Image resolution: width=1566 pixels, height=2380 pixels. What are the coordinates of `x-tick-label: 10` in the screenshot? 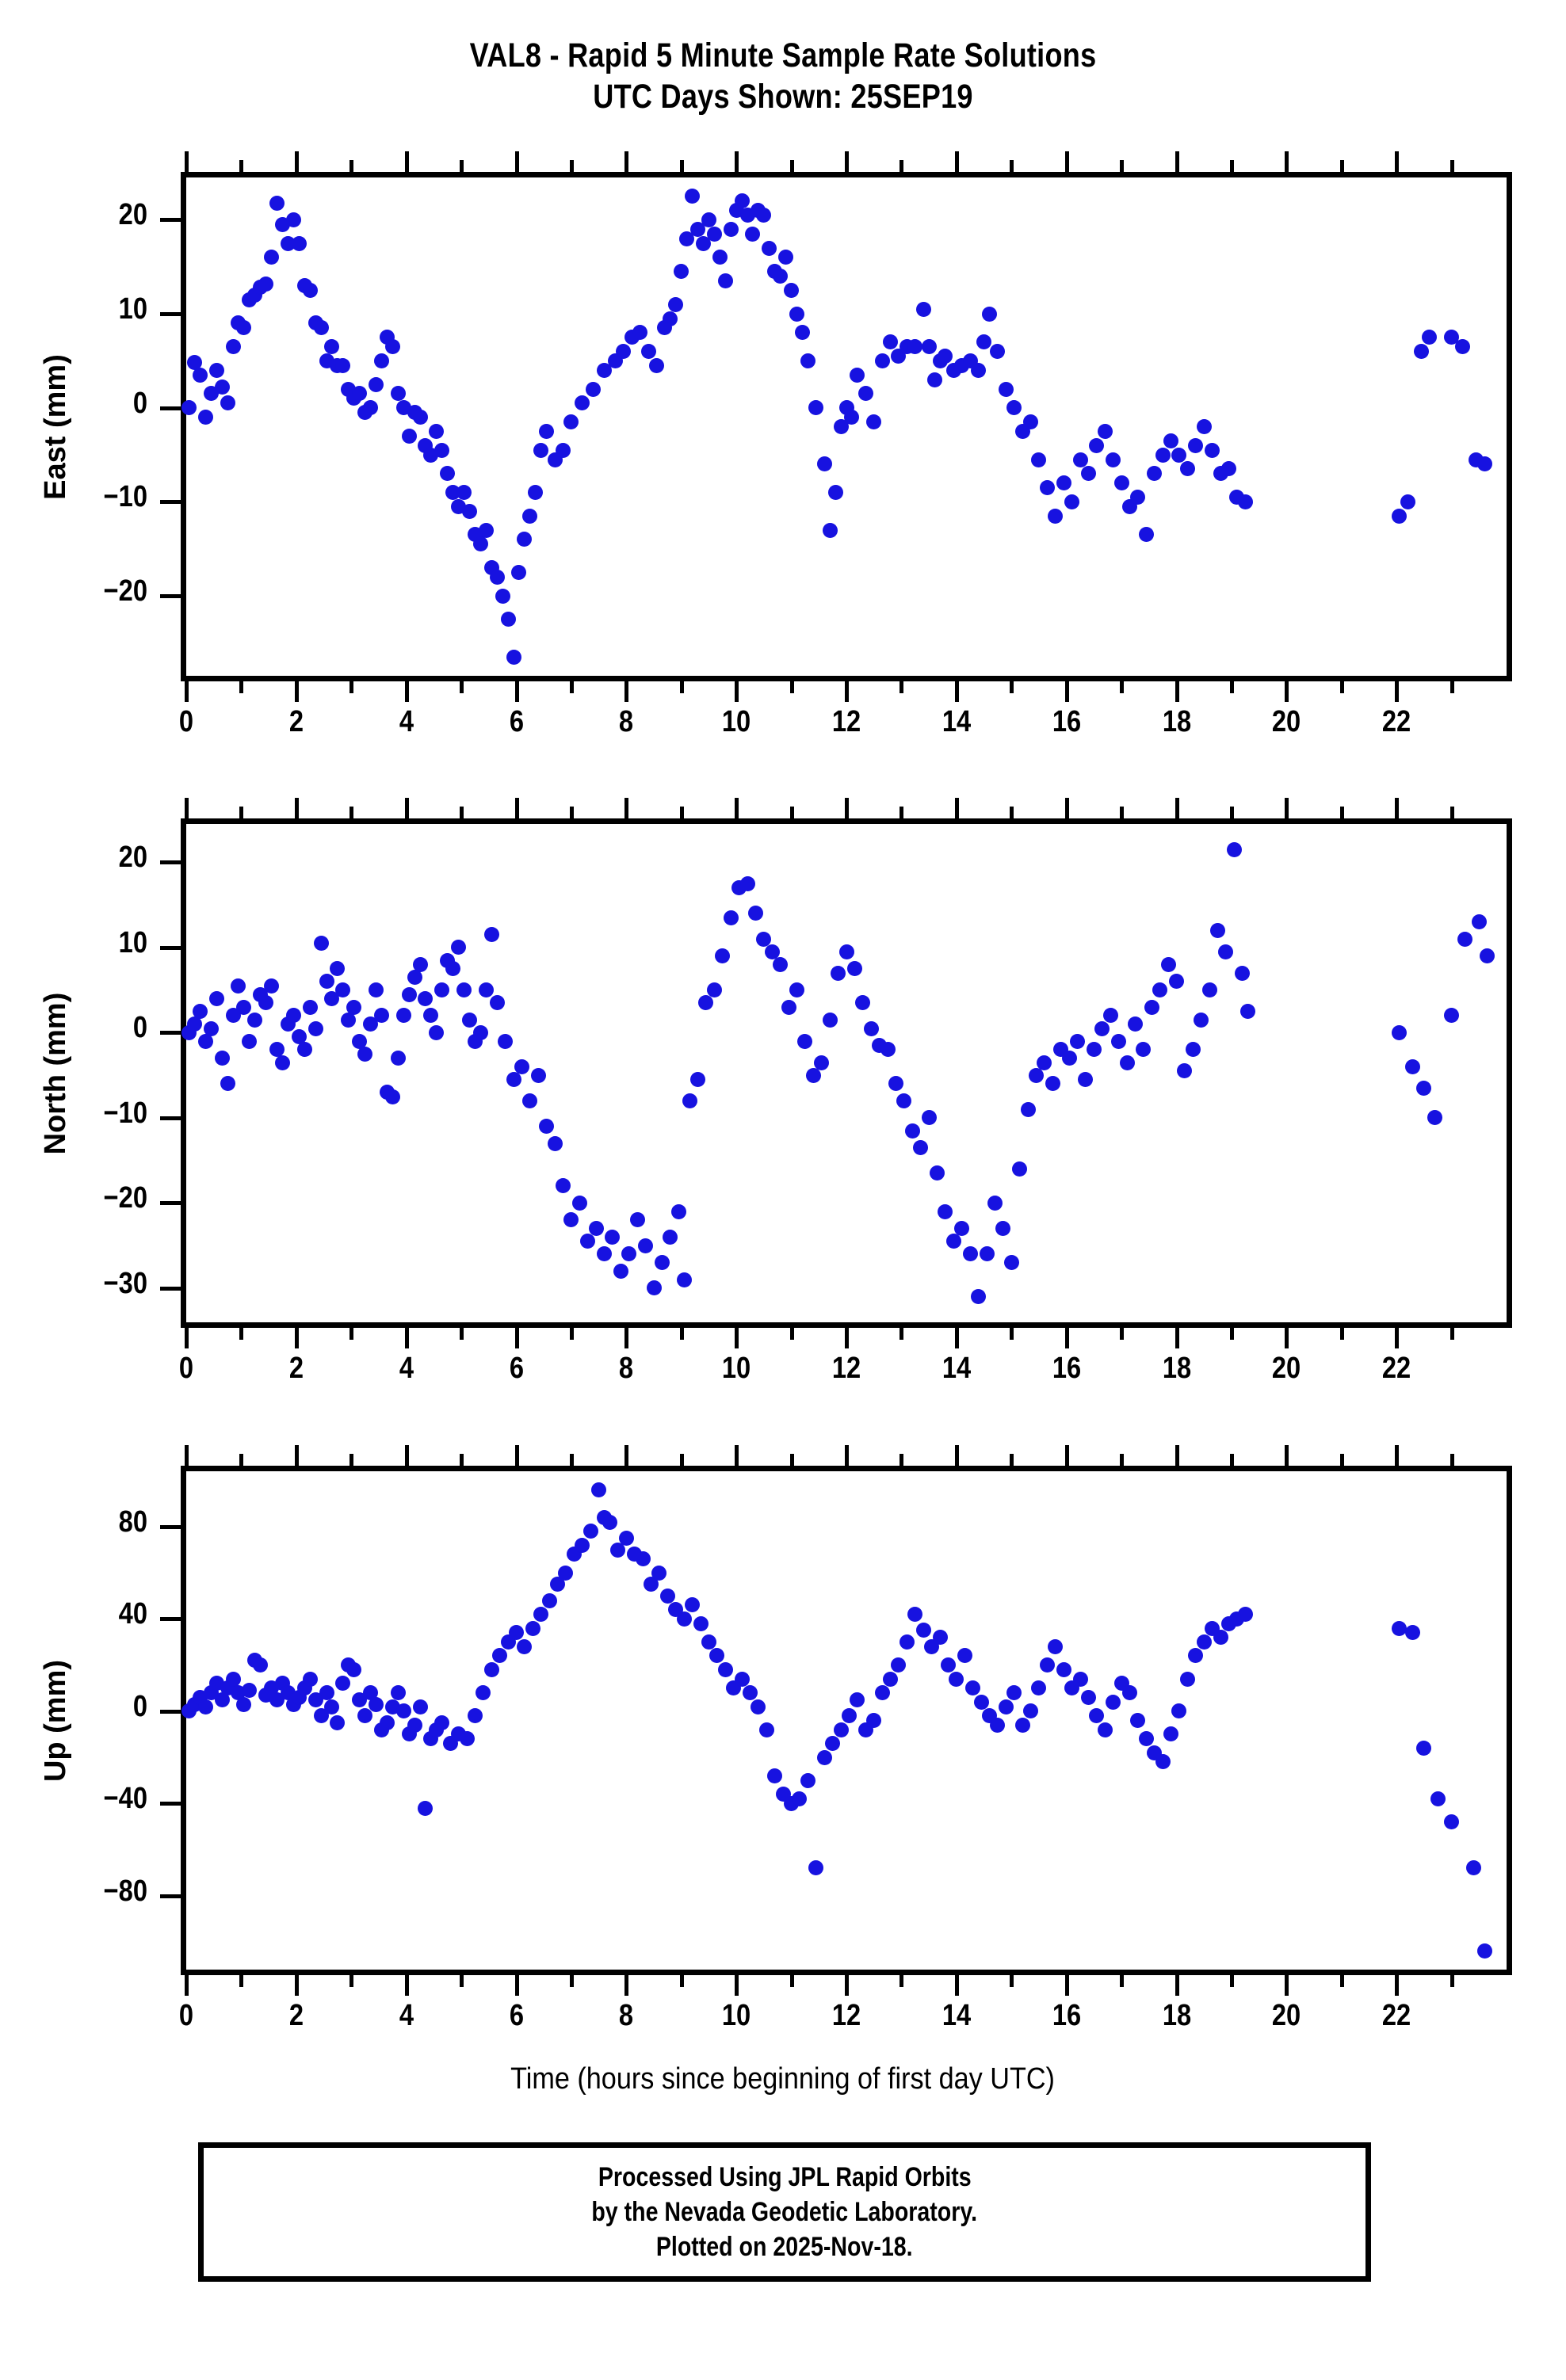 It's located at (736, 2015).